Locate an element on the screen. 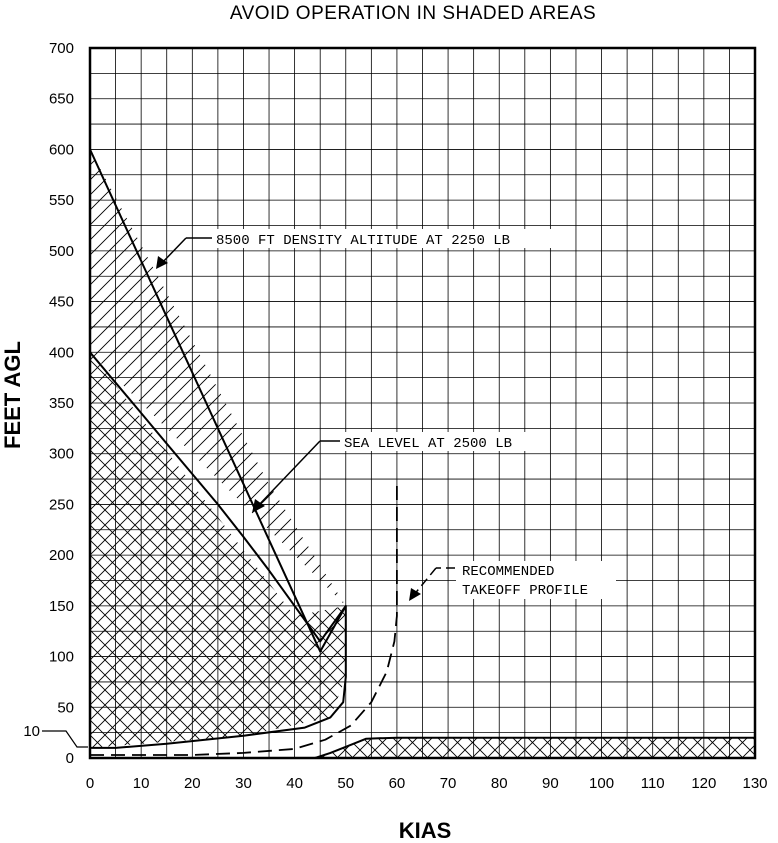 Image resolution: width=778 pixels, height=843 pixels. y-tick-label: 400 is located at coordinates (61, 352).